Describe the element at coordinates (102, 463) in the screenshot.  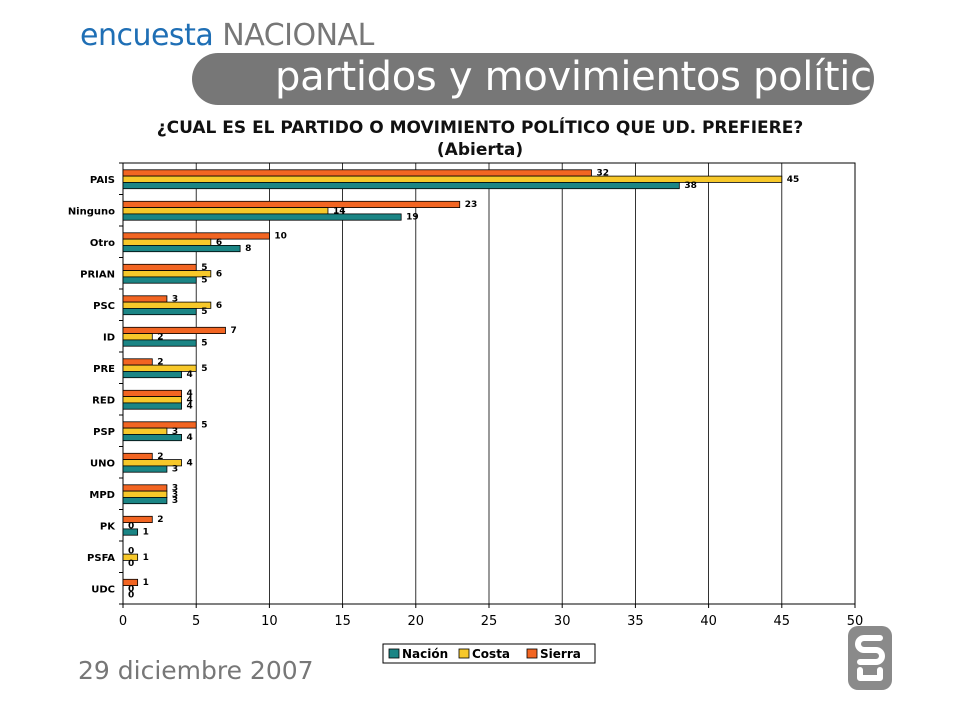
I see `y-category-label: UNO` at that location.